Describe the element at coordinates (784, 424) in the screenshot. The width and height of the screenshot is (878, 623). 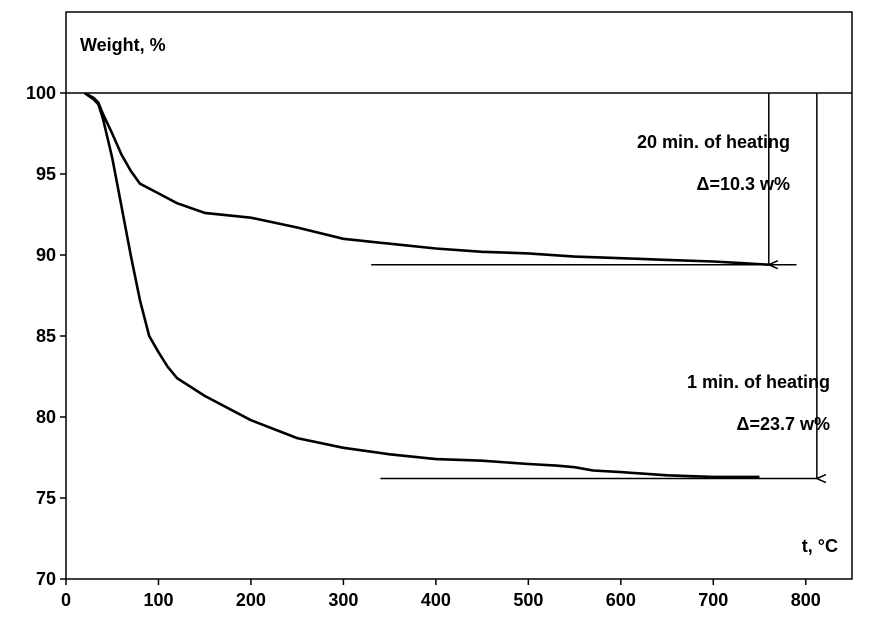
I see `delta-label: Δ=23.7 w%` at that location.